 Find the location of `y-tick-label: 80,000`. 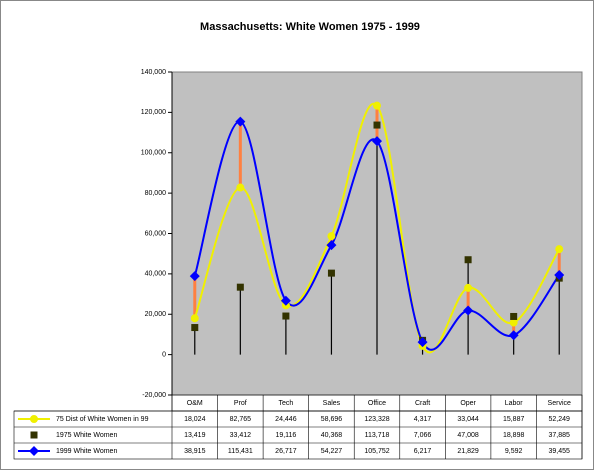

y-tick-label: 80,000 is located at coordinates (156, 193).